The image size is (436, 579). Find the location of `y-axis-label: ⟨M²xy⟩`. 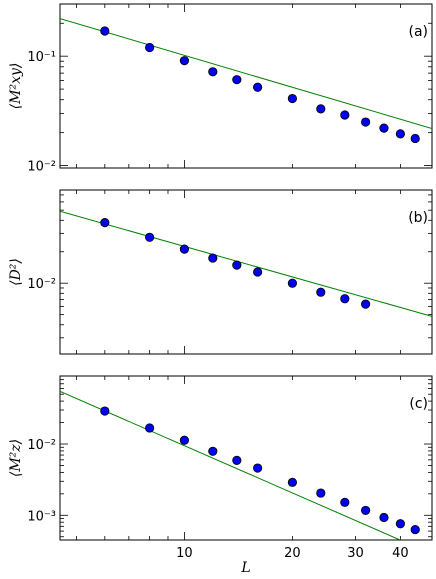

y-axis-label: ⟨M²xy⟩ is located at coordinates (16, 86).